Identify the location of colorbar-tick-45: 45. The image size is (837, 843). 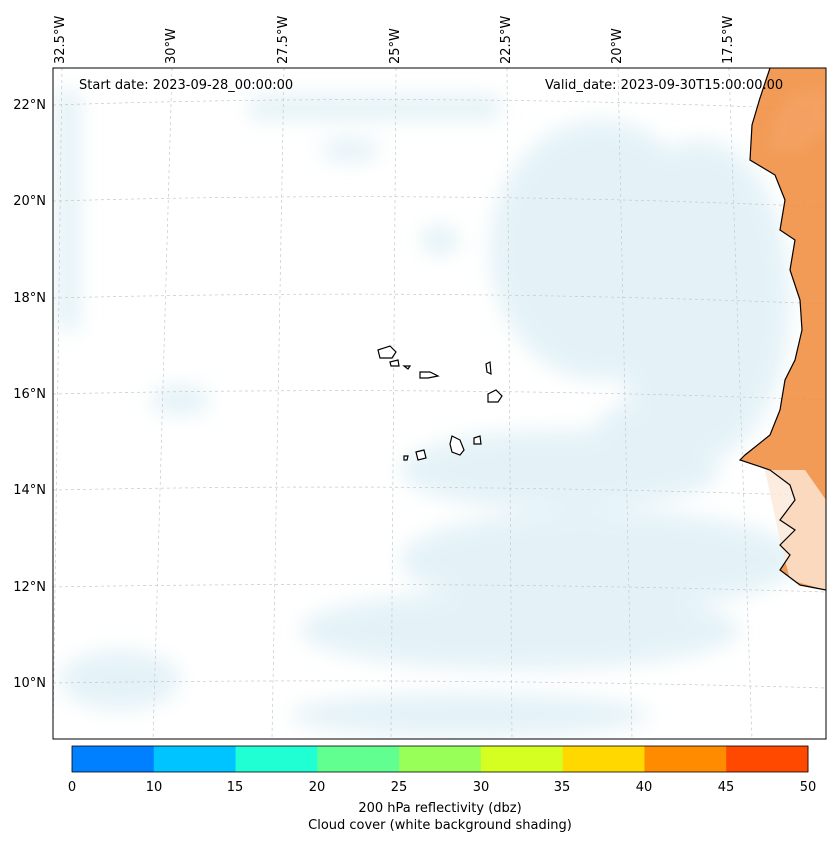
(726, 787).